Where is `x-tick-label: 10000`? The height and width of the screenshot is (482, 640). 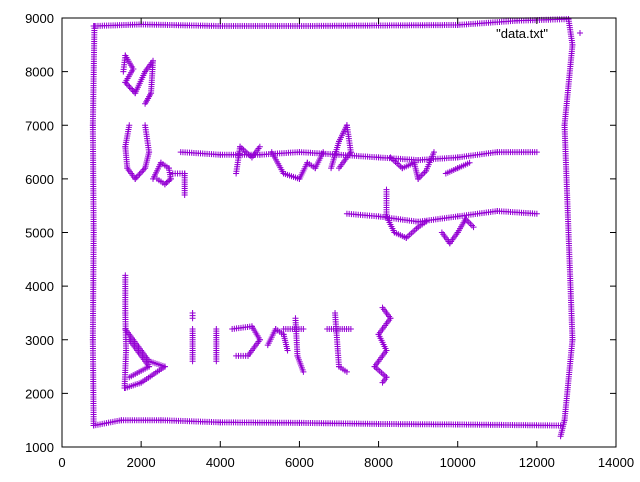 x-tick-label: 10000 is located at coordinates (458, 462).